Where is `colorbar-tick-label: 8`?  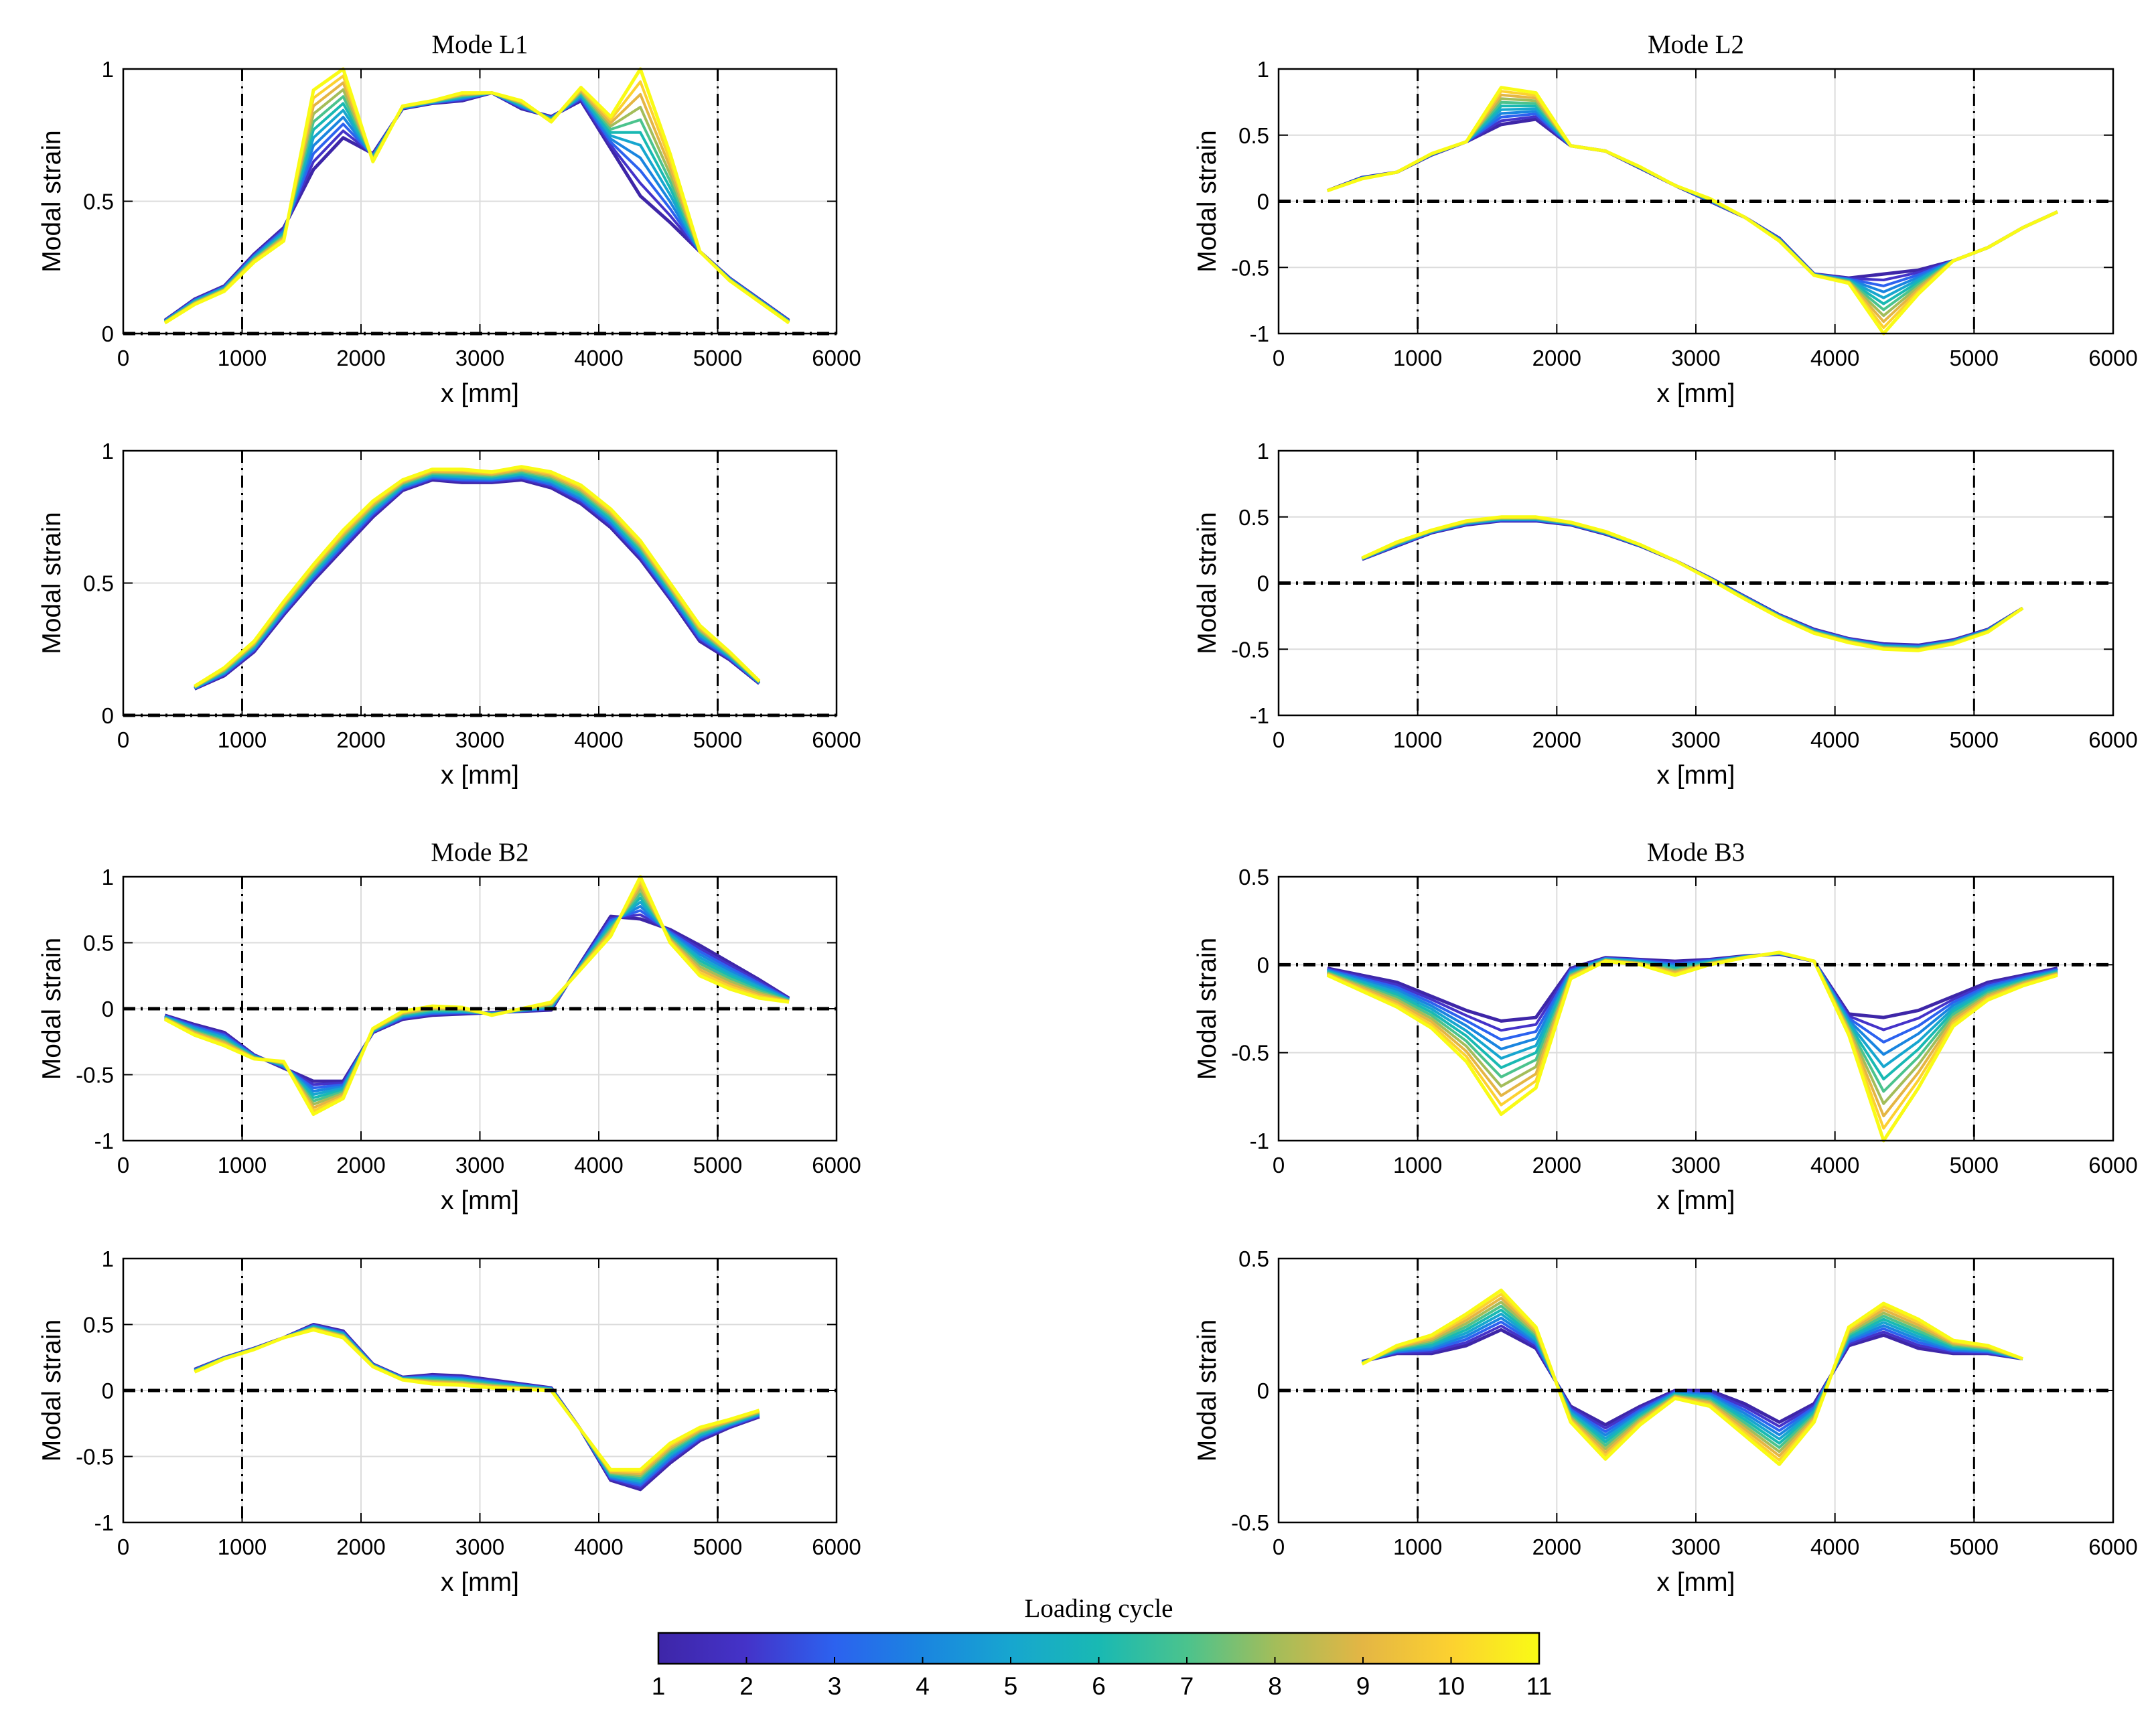
colorbar-tick-label: 8 is located at coordinates (1275, 1686).